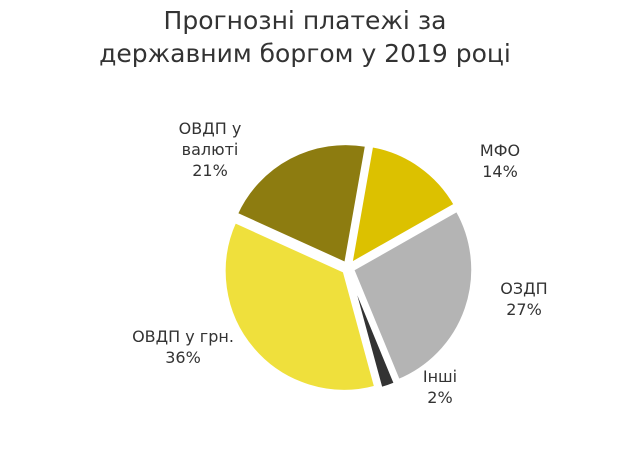 The height and width of the screenshot is (465, 620). Describe the element at coordinates (440, 376) in the screenshot. I see `category-label: Інші` at that location.